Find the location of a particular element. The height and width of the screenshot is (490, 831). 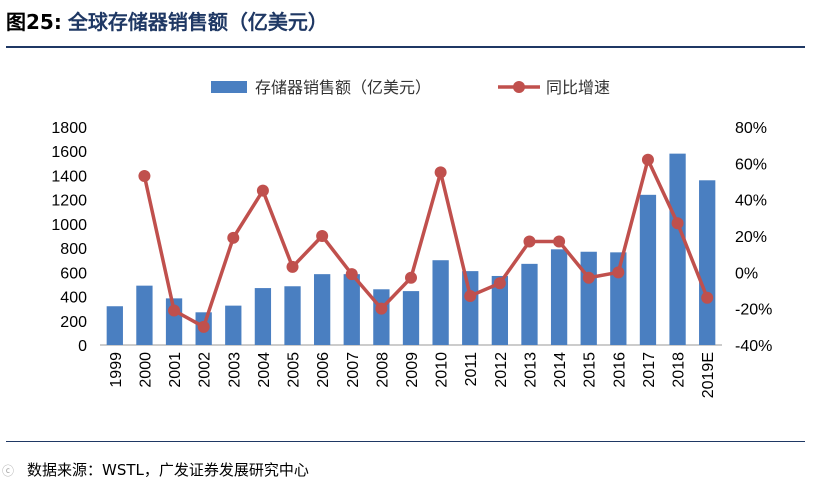

chart-title: 图25: 全球存储器销售额（亿美元） is located at coordinates (167, 20).